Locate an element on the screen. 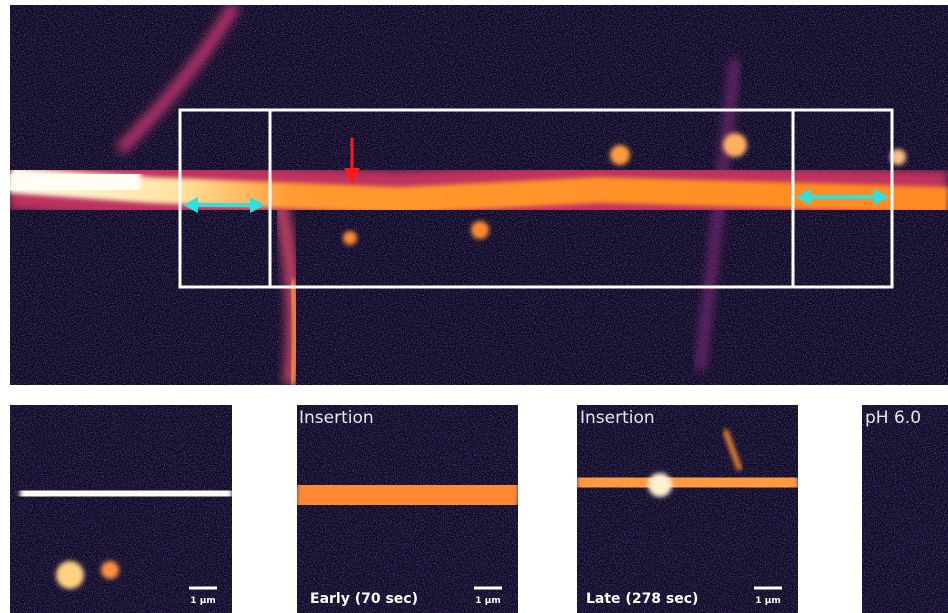 The image size is (948, 613). panel: Insertion Early (70 sec) 1 µm is located at coordinates (407, 509).